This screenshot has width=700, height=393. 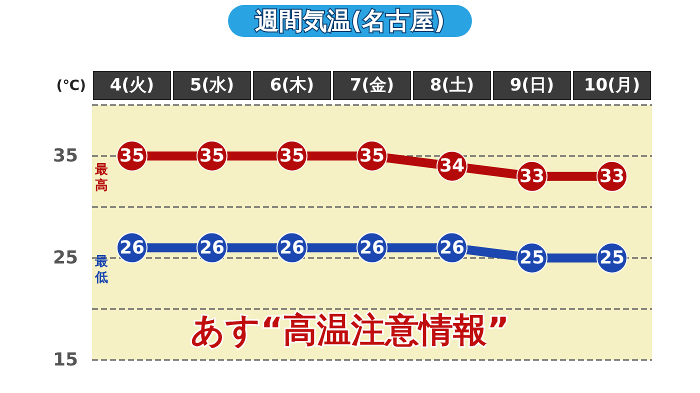 What do you see at coordinates (372, 86) in the screenshot?
I see `x-tick-label: 7(金)` at bounding box center [372, 86].